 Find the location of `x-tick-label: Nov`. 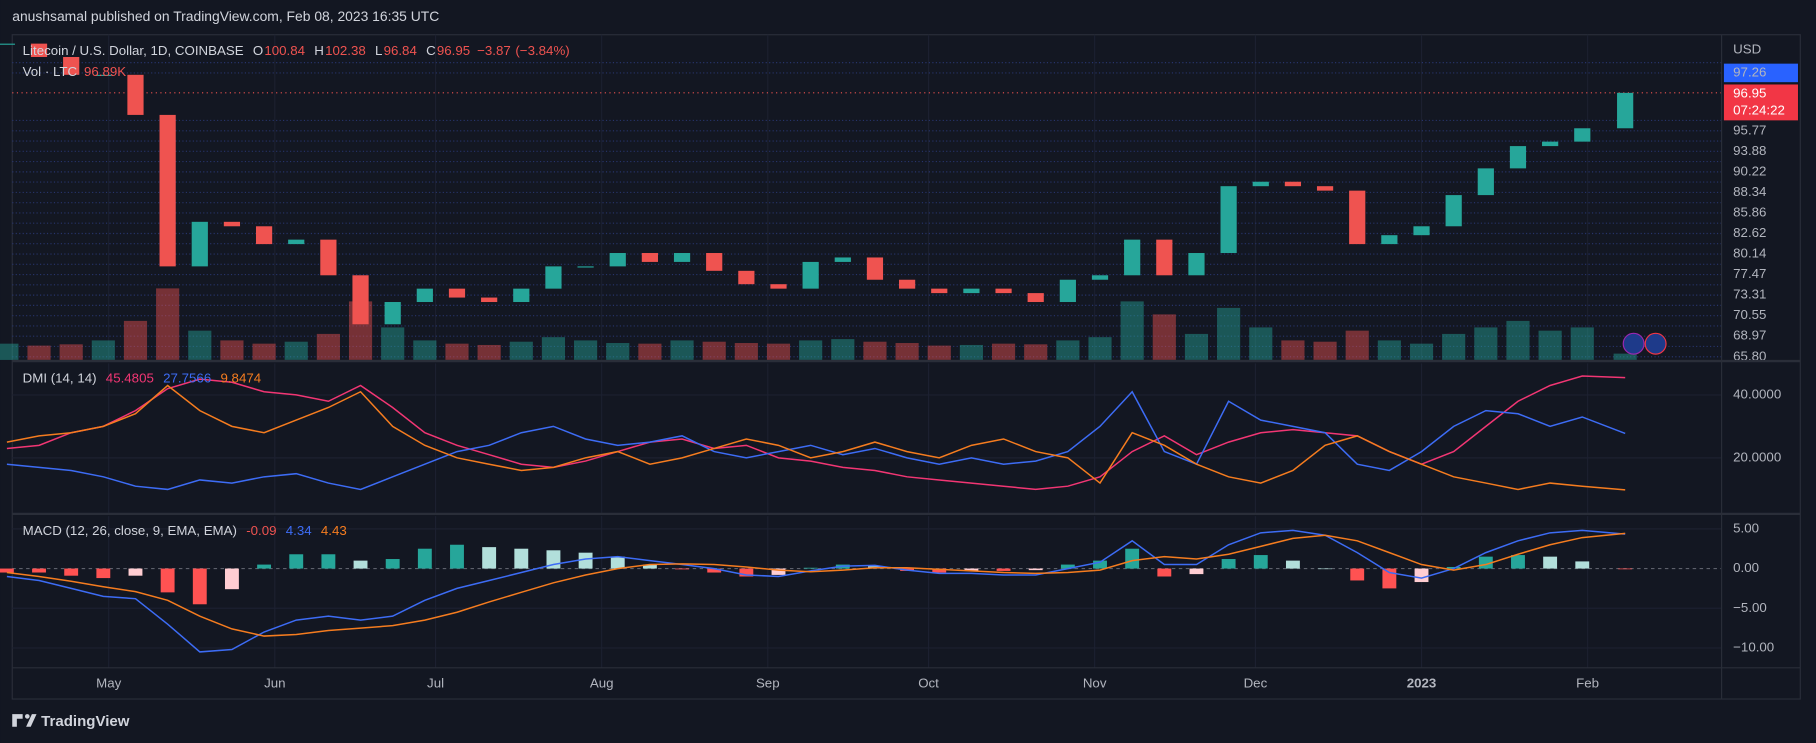

x-tick-label: Nov is located at coordinates (1095, 682).